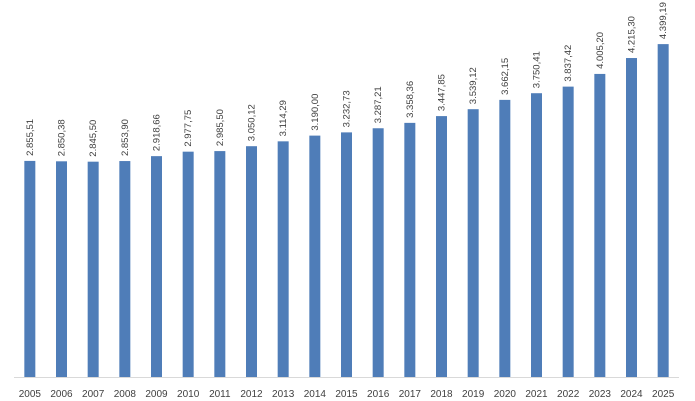  I want to click on x-tick-label-2021: 2021, so click(536, 394).